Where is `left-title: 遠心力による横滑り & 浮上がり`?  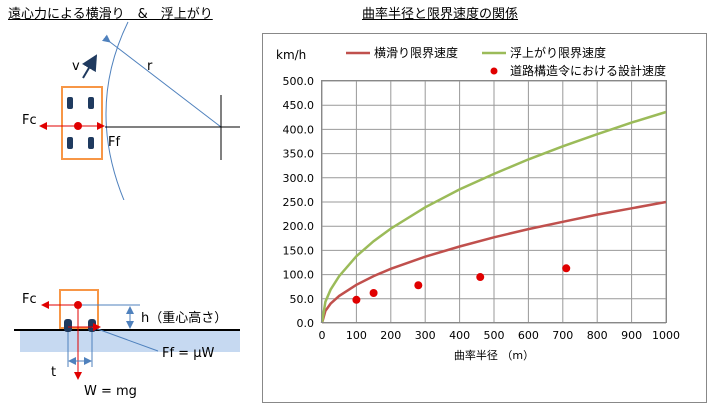 left-title: 遠心力による横滑り & 浮上がり is located at coordinates (110, 14).